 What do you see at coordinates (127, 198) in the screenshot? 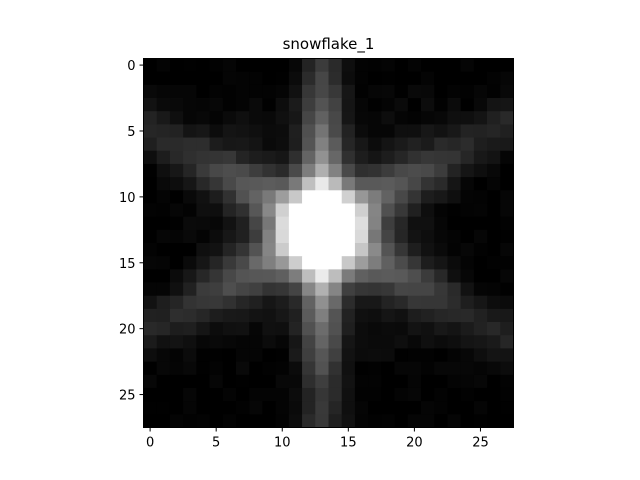
I see `y-tick-label: 10` at bounding box center [127, 198].